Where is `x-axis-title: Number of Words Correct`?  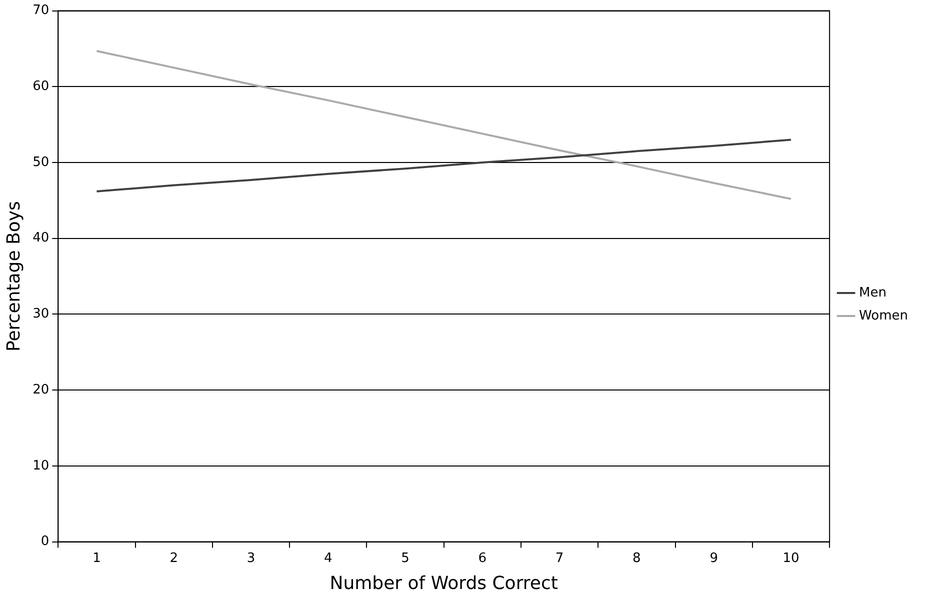
x-axis-title: Number of Words Correct is located at coordinates (444, 583).